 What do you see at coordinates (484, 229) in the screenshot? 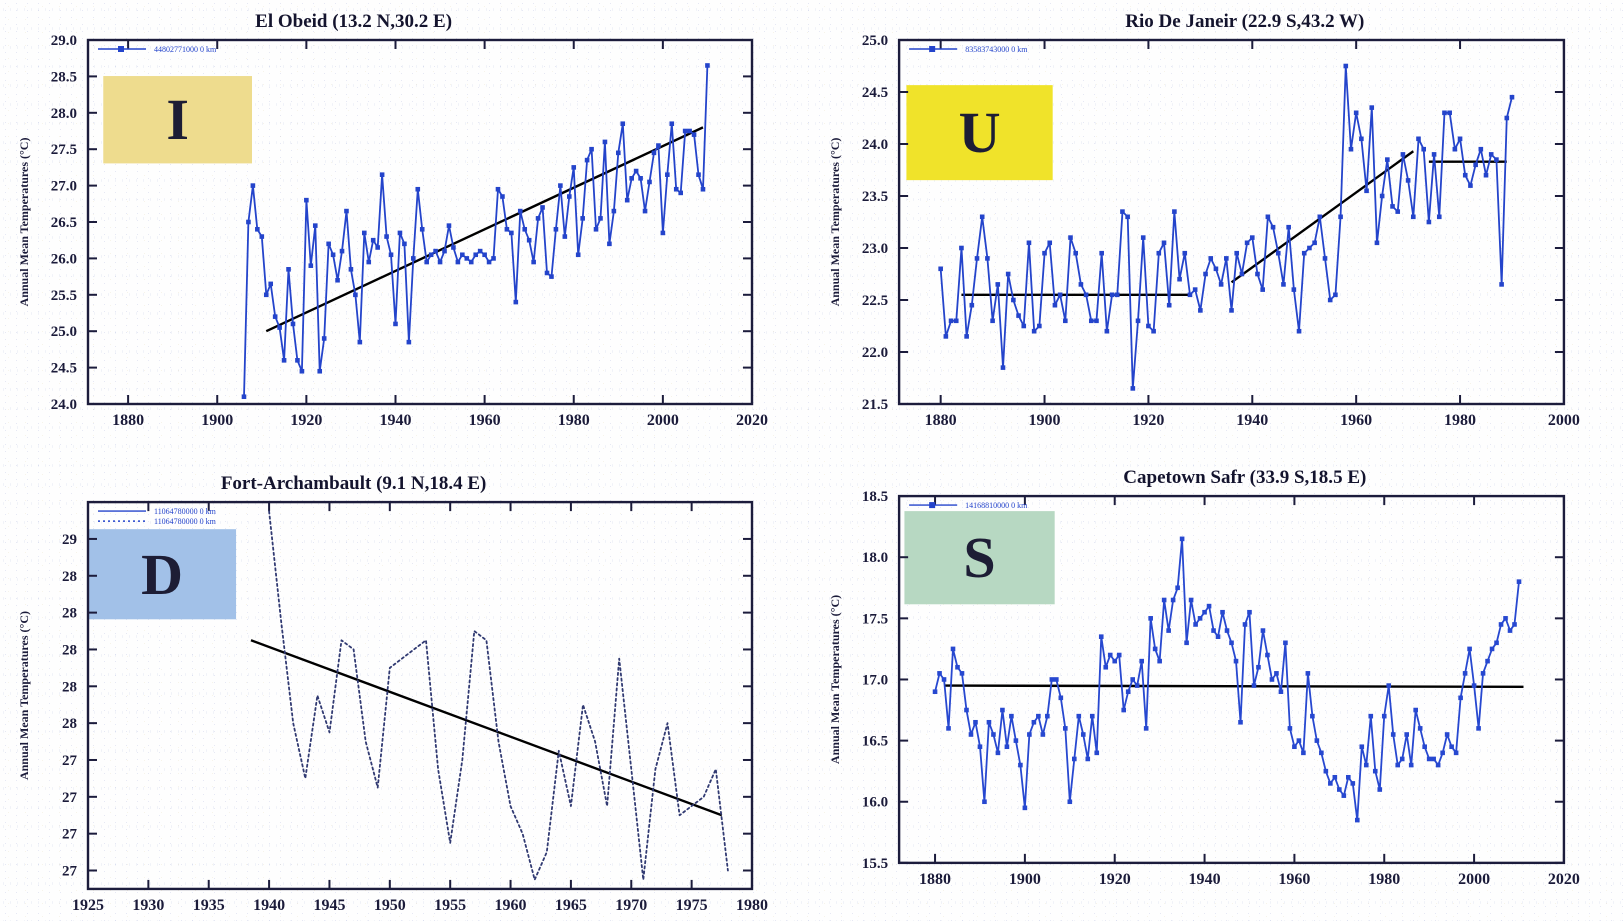
I see `trend-line` at bounding box center [484, 229].